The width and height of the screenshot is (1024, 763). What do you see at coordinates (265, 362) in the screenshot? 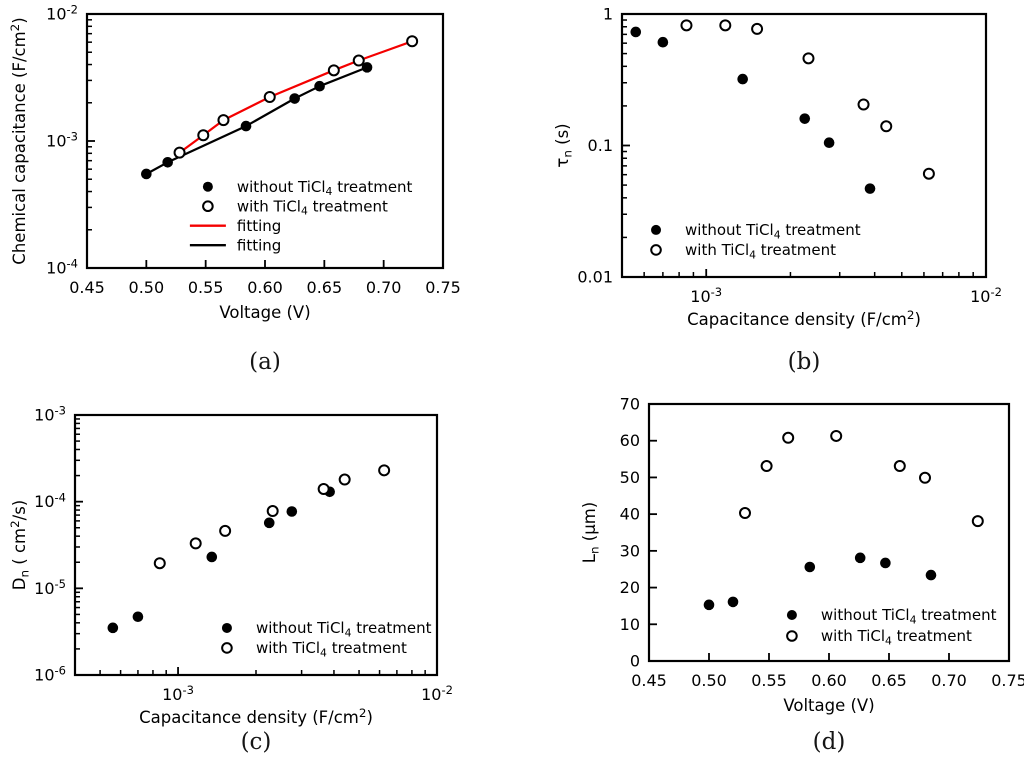
I see `caption-a: (a)` at bounding box center [265, 362].